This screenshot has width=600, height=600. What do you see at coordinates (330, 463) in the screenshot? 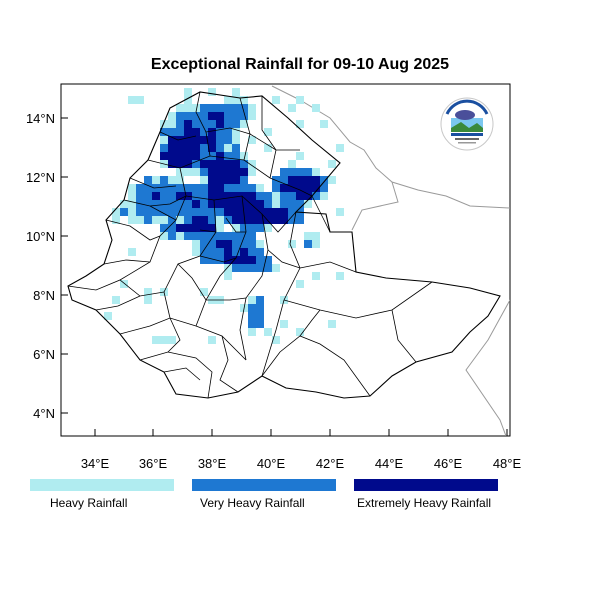
I see `lon-tick-label: 42°E` at bounding box center [330, 463].